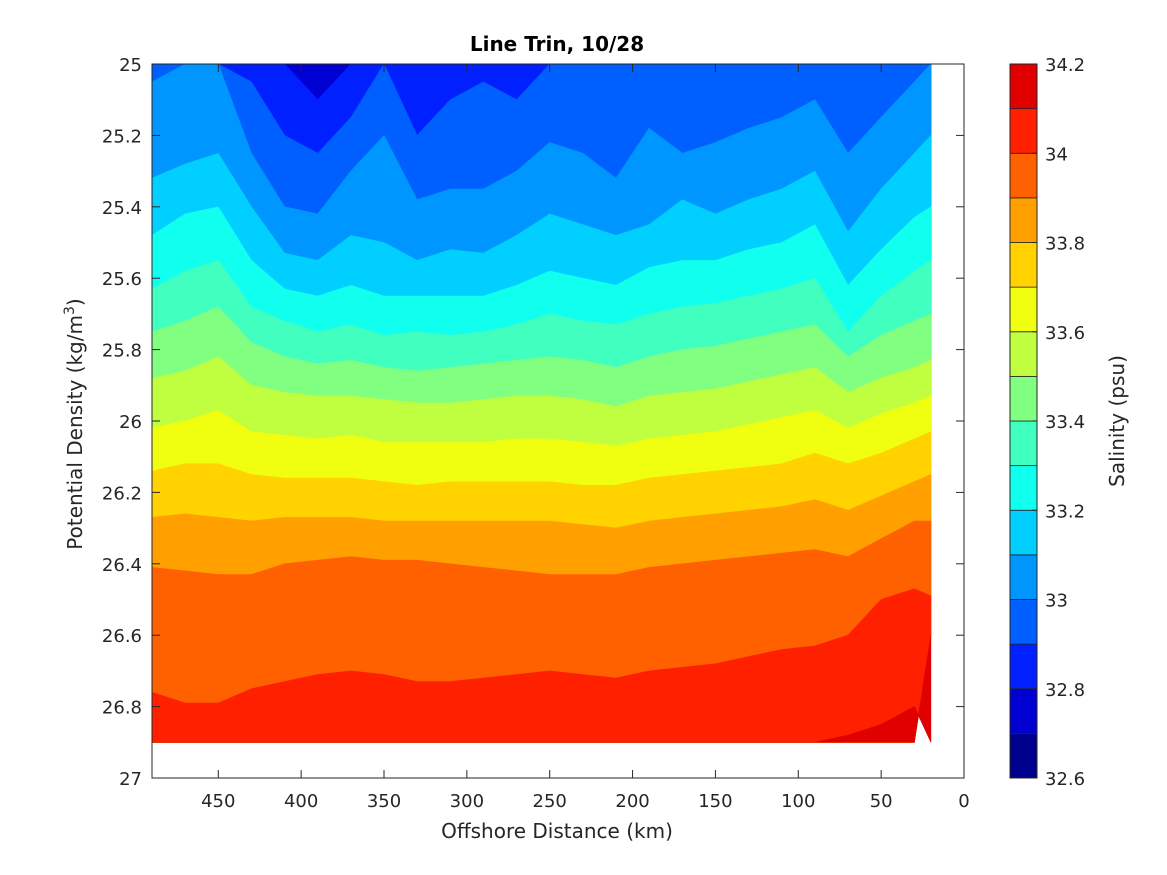 Image resolution: width=1167 pixels, height=875 pixels. I want to click on colorbar-tick-label: 33.6, so click(1065, 333).